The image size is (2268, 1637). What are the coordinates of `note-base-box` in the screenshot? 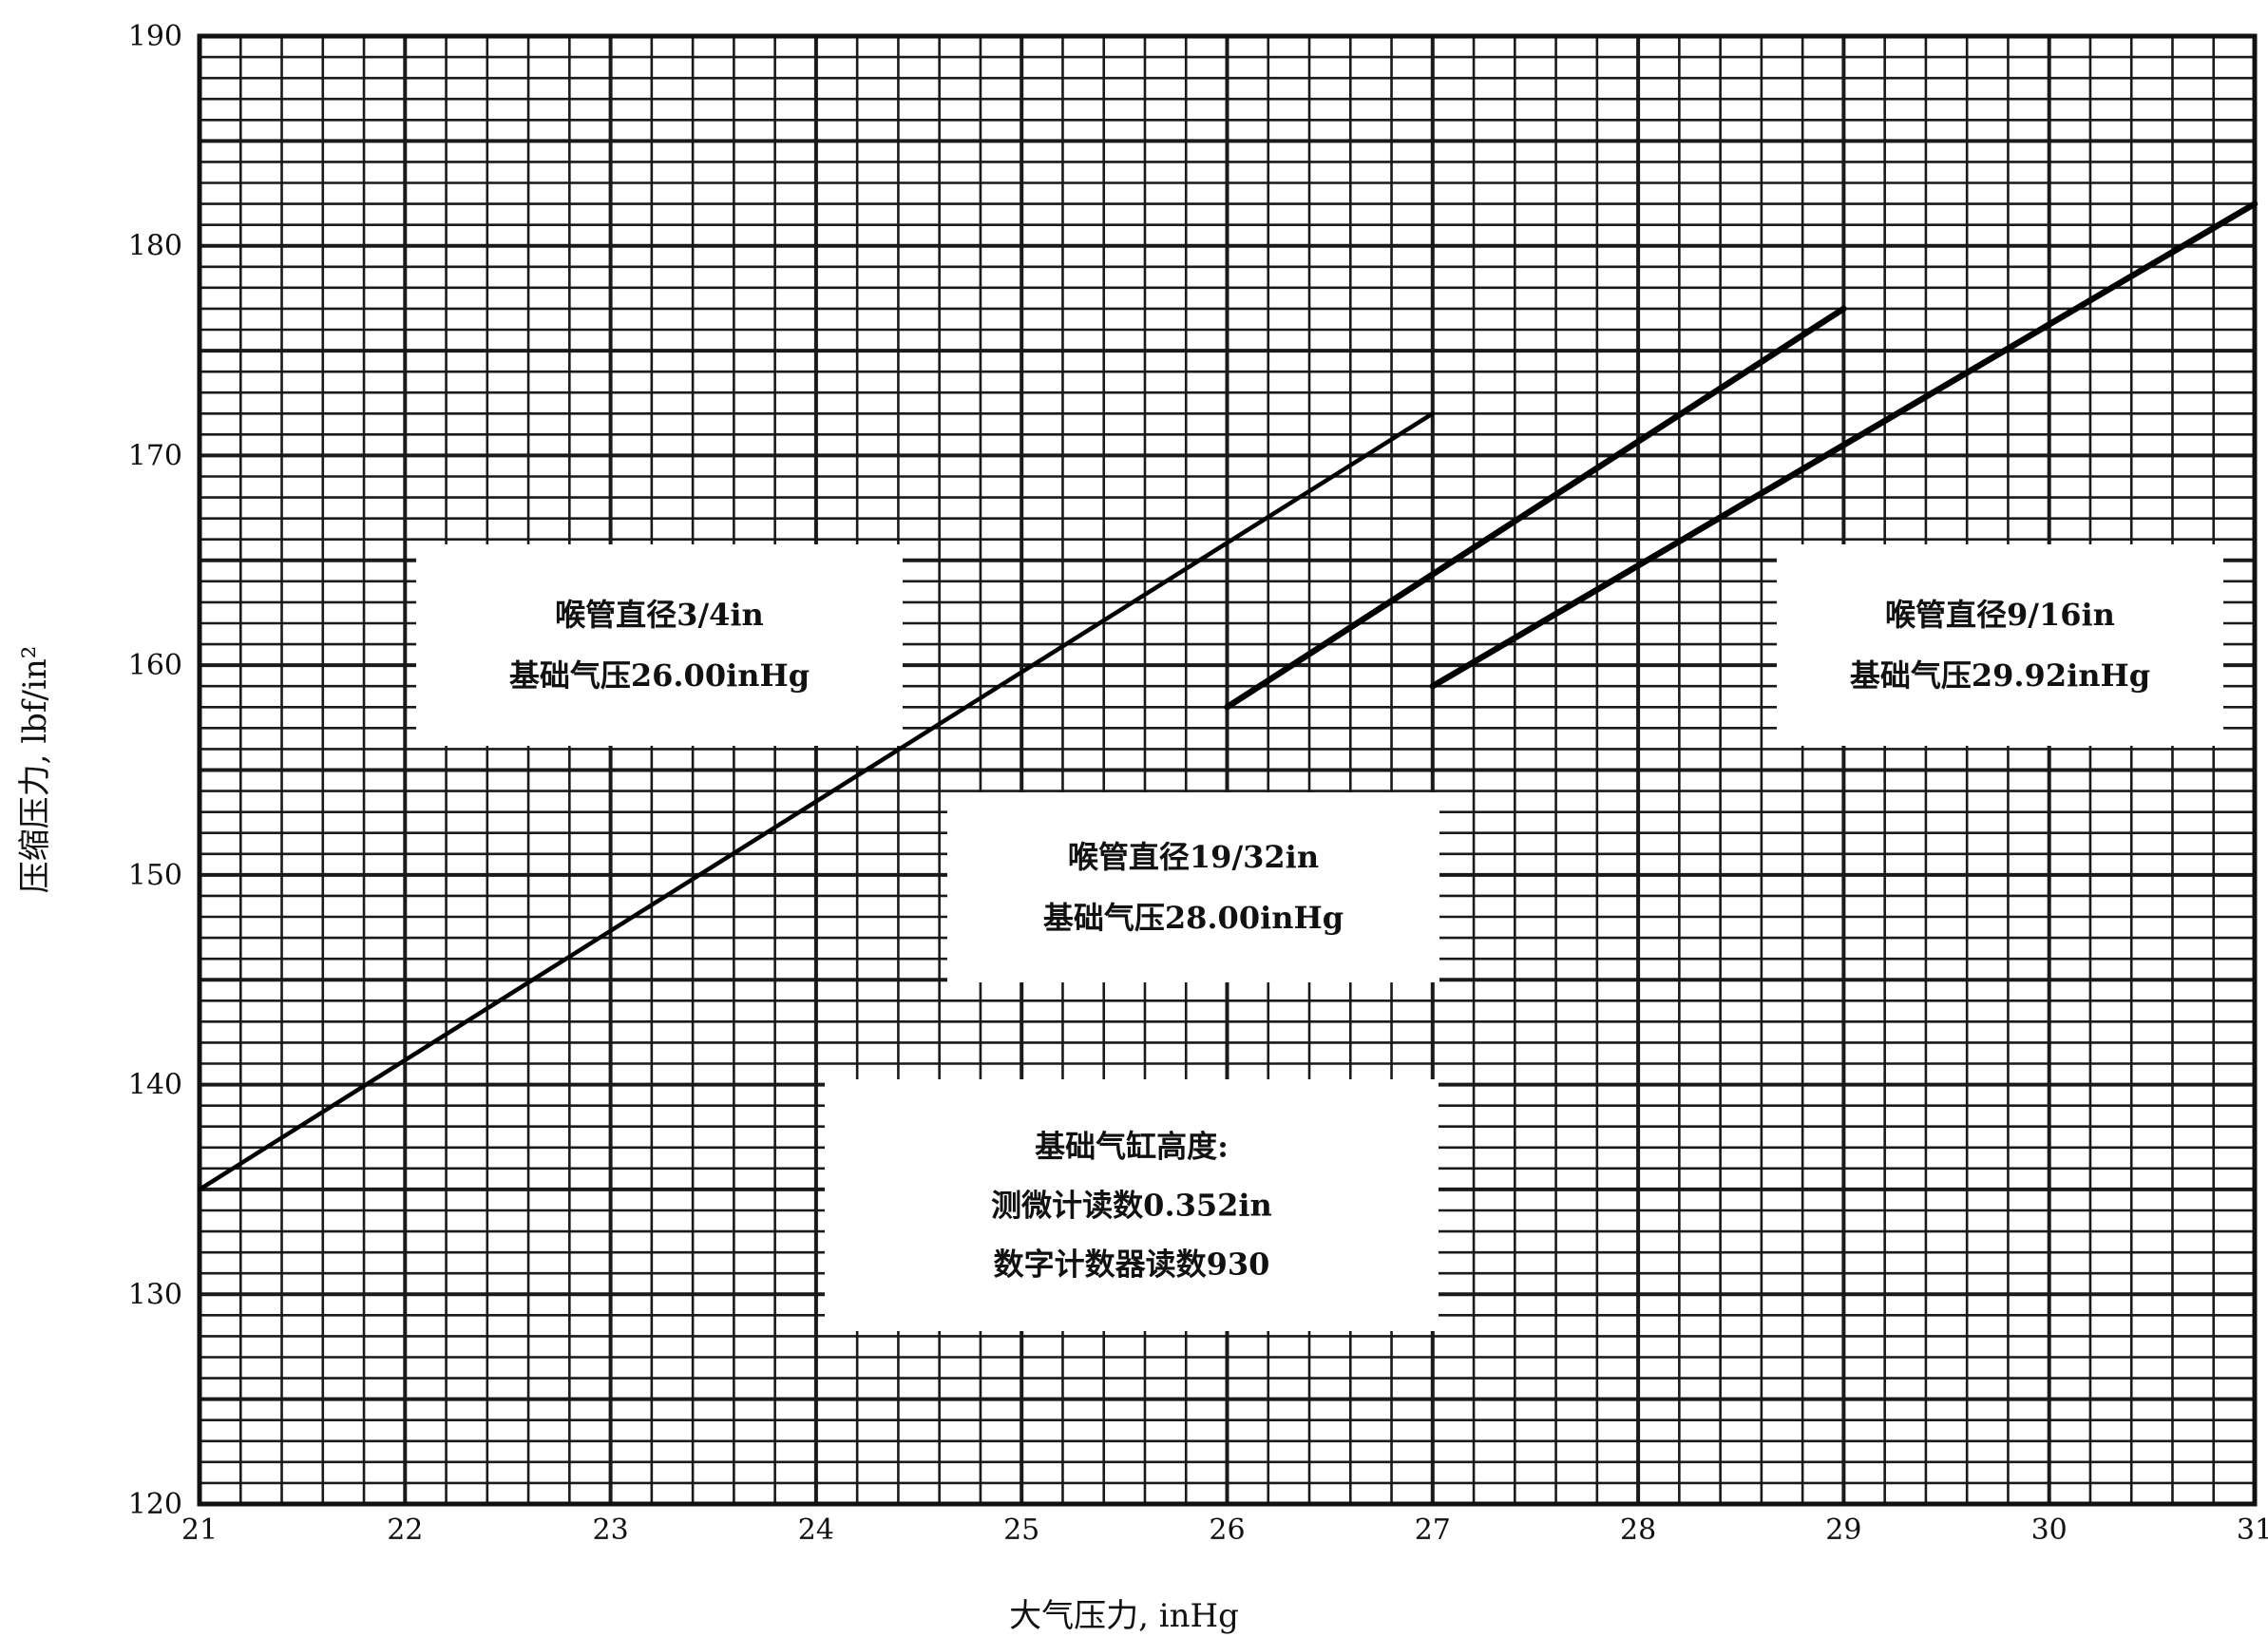 It's located at (1132, 1205).